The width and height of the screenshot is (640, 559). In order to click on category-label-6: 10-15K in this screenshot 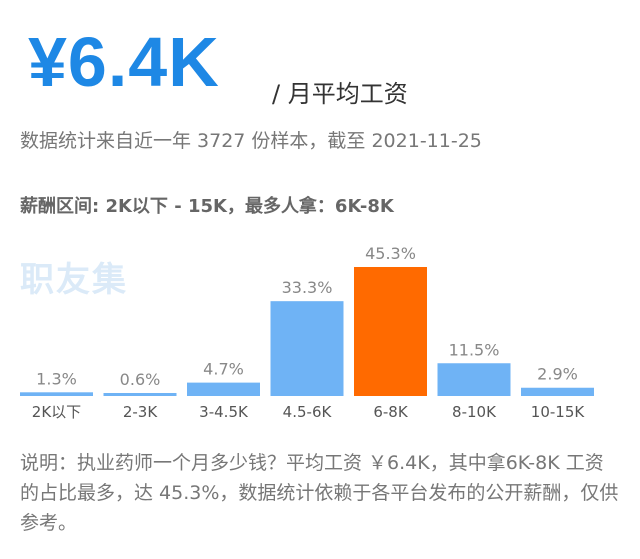, I will do `click(558, 412)`.